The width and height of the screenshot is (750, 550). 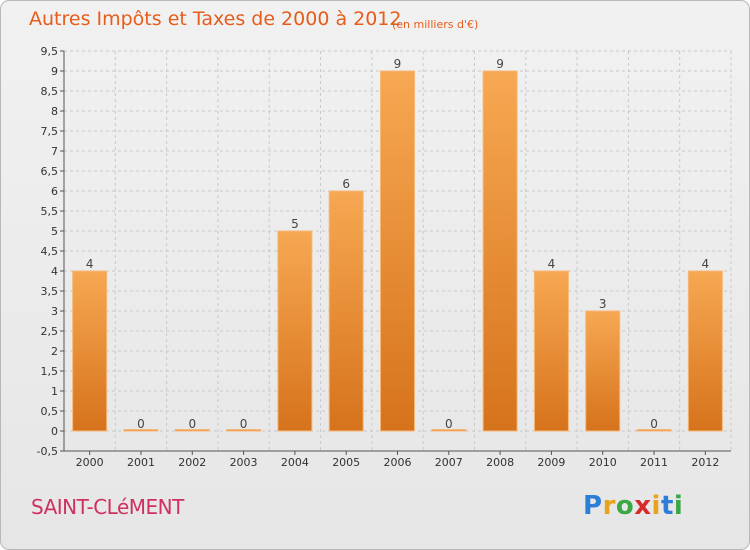 What do you see at coordinates (50, 371) in the screenshot?
I see `y-tick-label: 1,5` at bounding box center [50, 371].